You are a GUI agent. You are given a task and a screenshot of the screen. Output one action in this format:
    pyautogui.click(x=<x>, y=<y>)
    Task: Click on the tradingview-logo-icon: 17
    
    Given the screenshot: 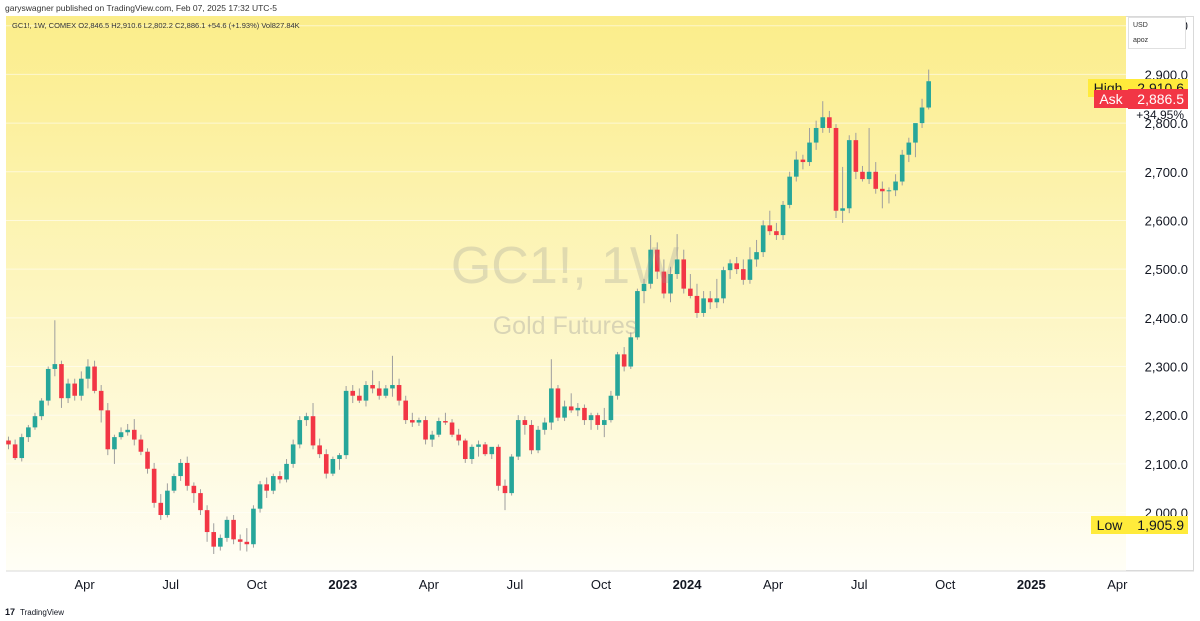 What is the action you would take?
    pyautogui.click(x=10, y=612)
    